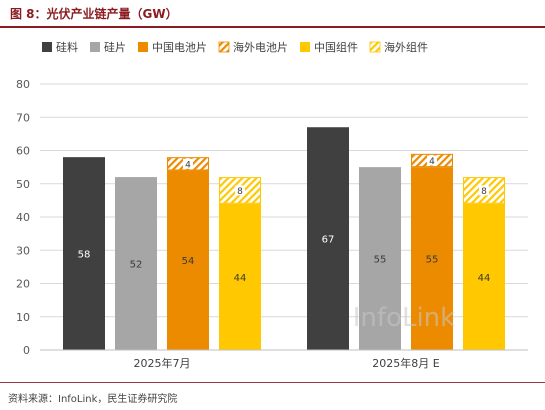 The height and width of the screenshot is (410, 545). Describe the element at coordinates (336, 47) in the screenshot. I see `legend-label-china_module: 中国组件` at that location.